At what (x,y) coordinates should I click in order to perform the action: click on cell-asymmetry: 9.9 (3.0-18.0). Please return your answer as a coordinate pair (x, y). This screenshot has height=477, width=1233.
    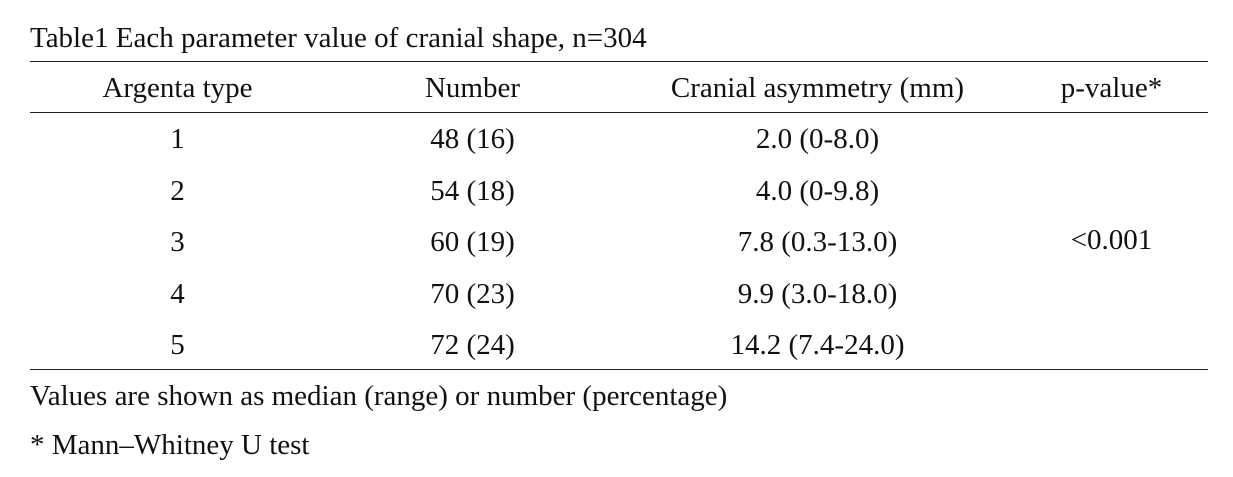
    Looking at the image, I should click on (817, 294).